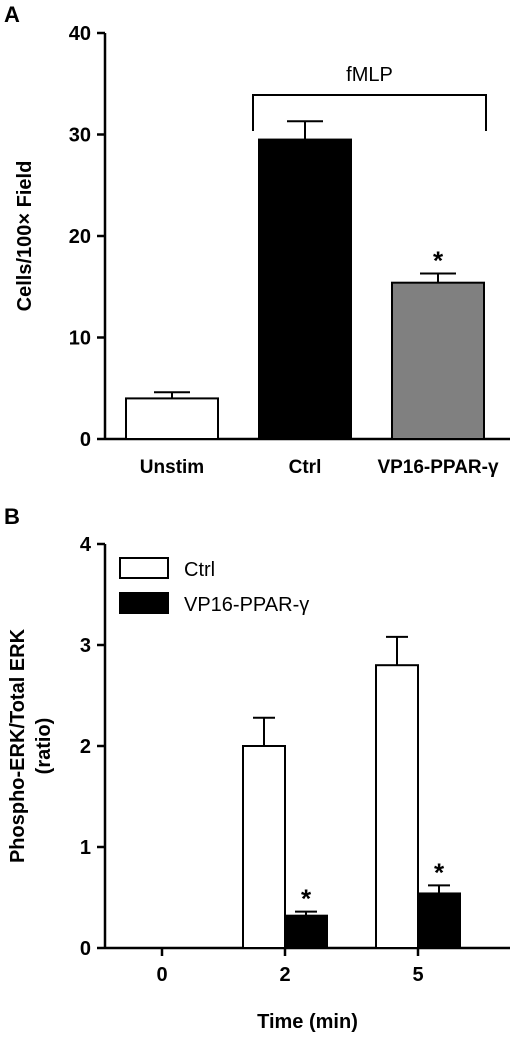 The image size is (520, 1037). What do you see at coordinates (80, 237) in the screenshot?
I see `panel-a-y-tick-label: 20` at bounding box center [80, 237].